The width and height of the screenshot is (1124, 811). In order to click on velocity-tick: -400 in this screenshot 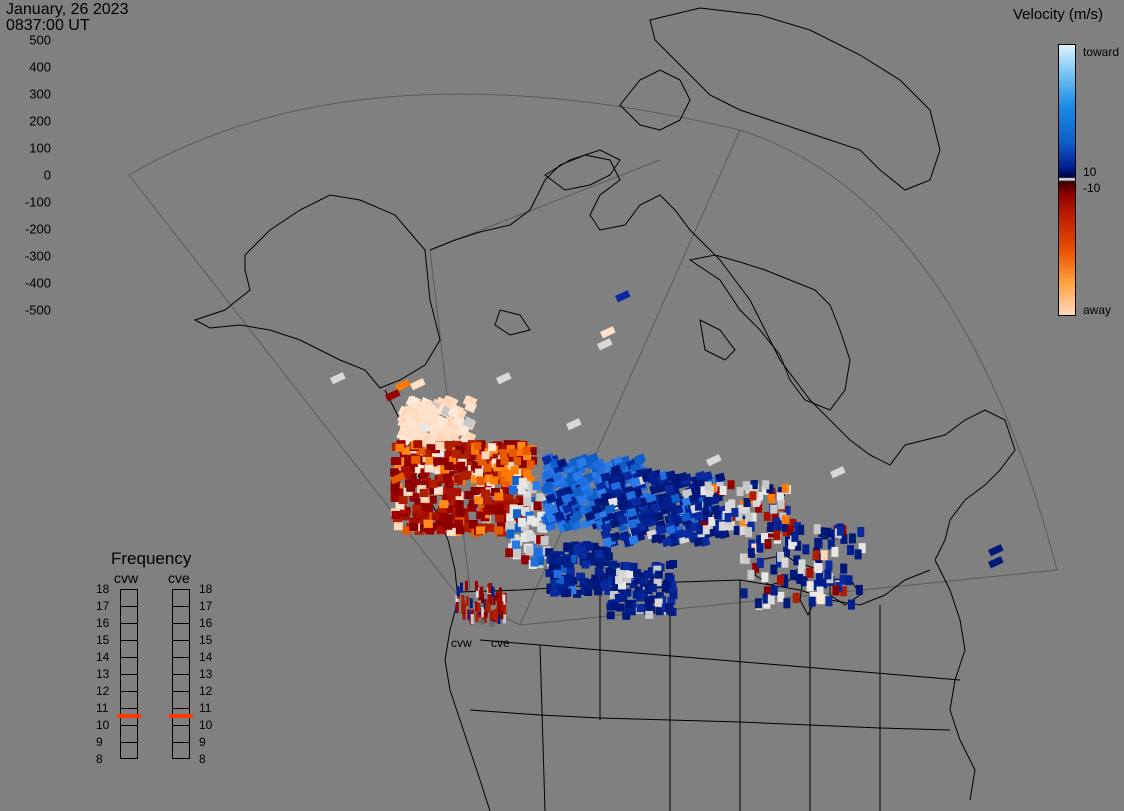, I will do `click(37, 283)`.